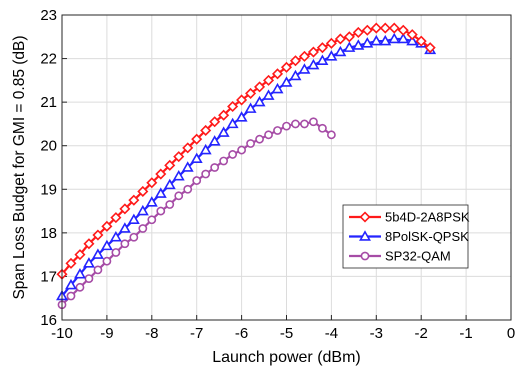 The image size is (518, 377). Describe the element at coordinates (48, 102) in the screenshot. I see `y-tick-label: 21` at that location.